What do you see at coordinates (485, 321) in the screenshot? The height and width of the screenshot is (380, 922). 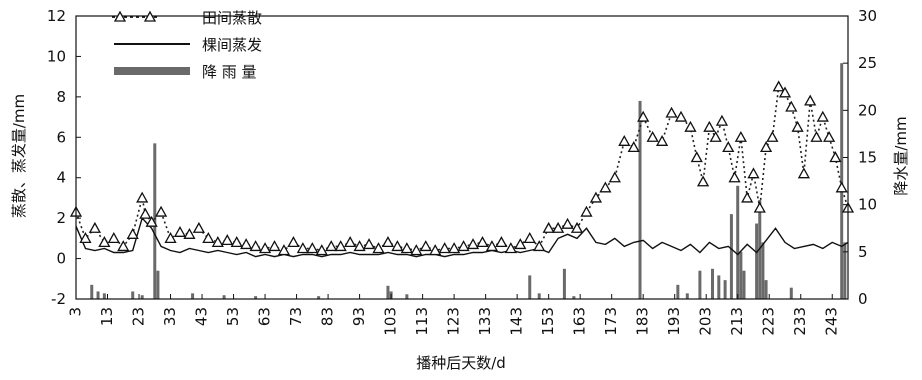 I see `x-tick-label: 133` at bounding box center [485, 321].